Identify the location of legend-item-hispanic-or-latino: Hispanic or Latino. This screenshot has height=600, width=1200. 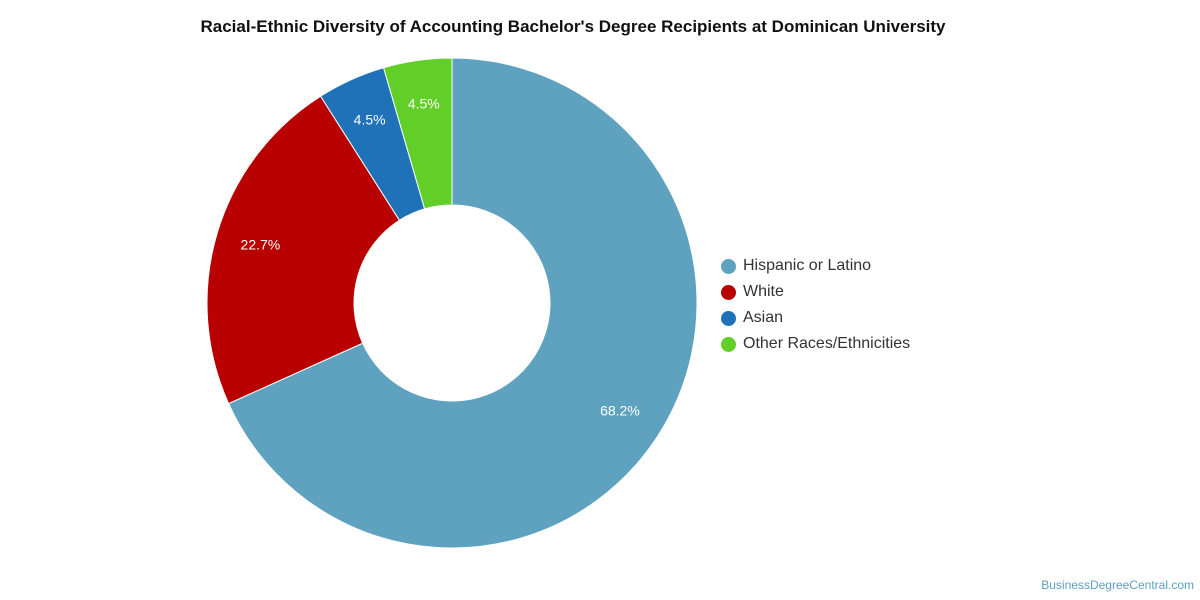
(815, 266).